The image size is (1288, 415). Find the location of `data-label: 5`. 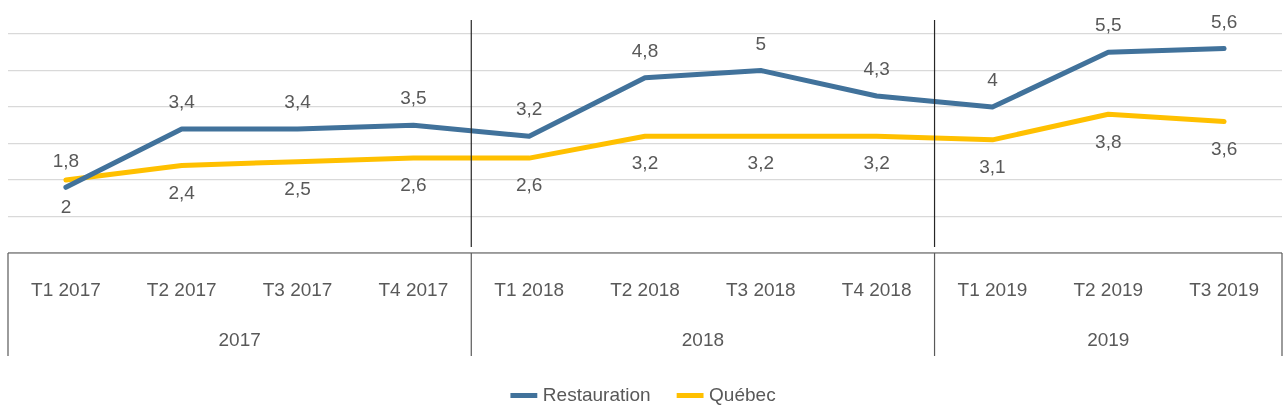

data-label: 5 is located at coordinates (761, 43).